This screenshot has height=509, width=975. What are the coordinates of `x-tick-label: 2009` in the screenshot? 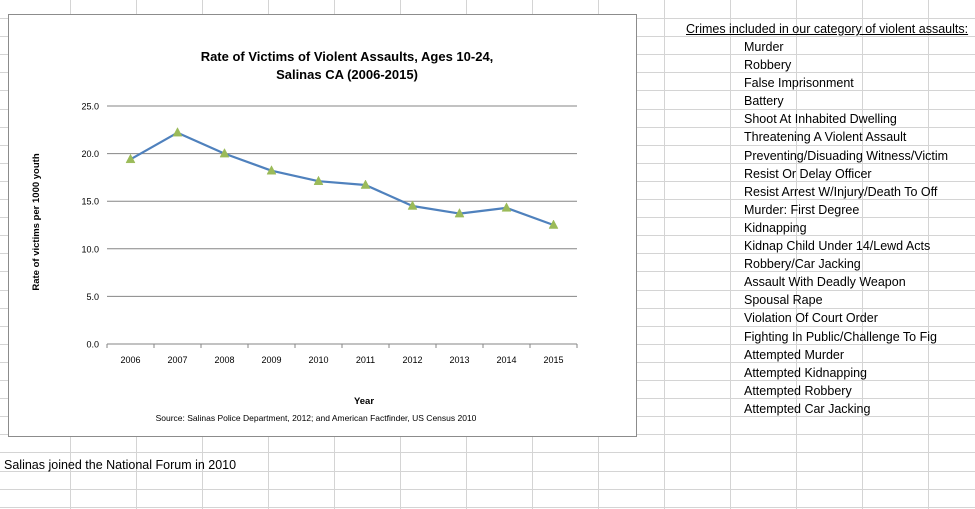 It's located at (271, 360).